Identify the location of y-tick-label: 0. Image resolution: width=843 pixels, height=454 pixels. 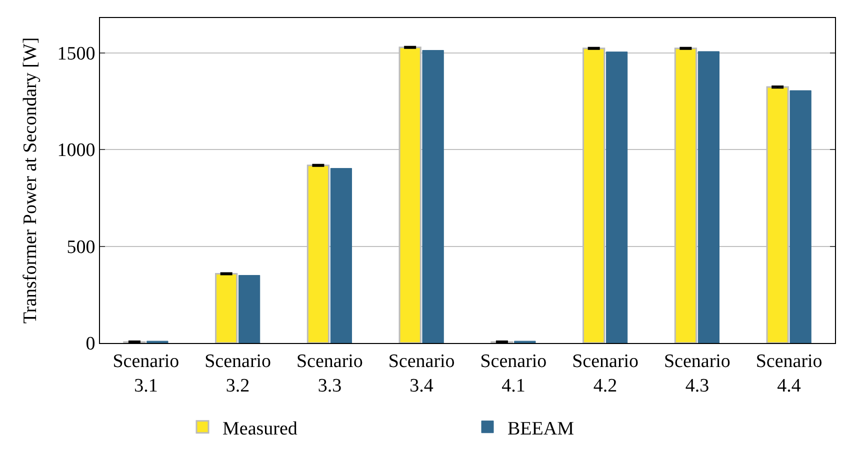
(91, 344).